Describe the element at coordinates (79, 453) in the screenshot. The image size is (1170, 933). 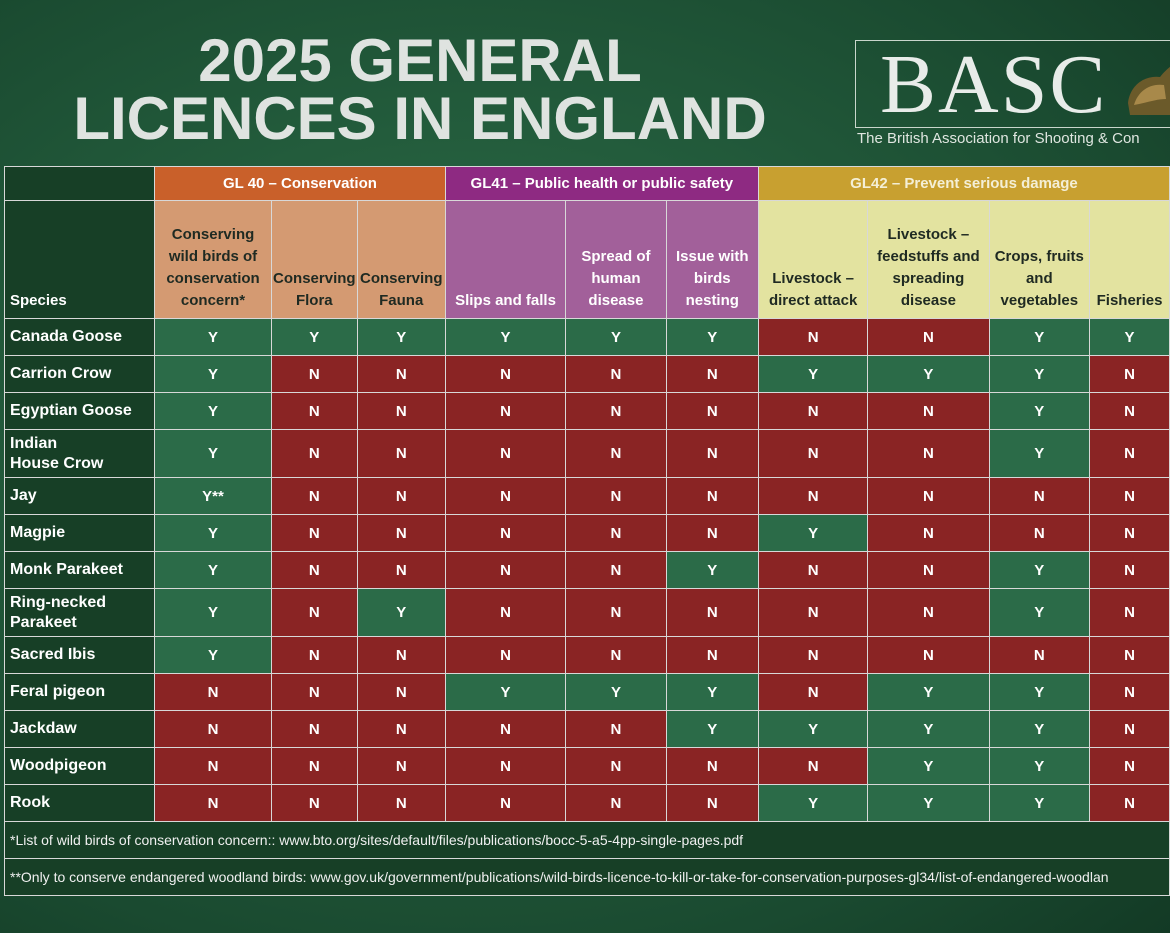
I see `species-cell: Indian House Crow` at that location.